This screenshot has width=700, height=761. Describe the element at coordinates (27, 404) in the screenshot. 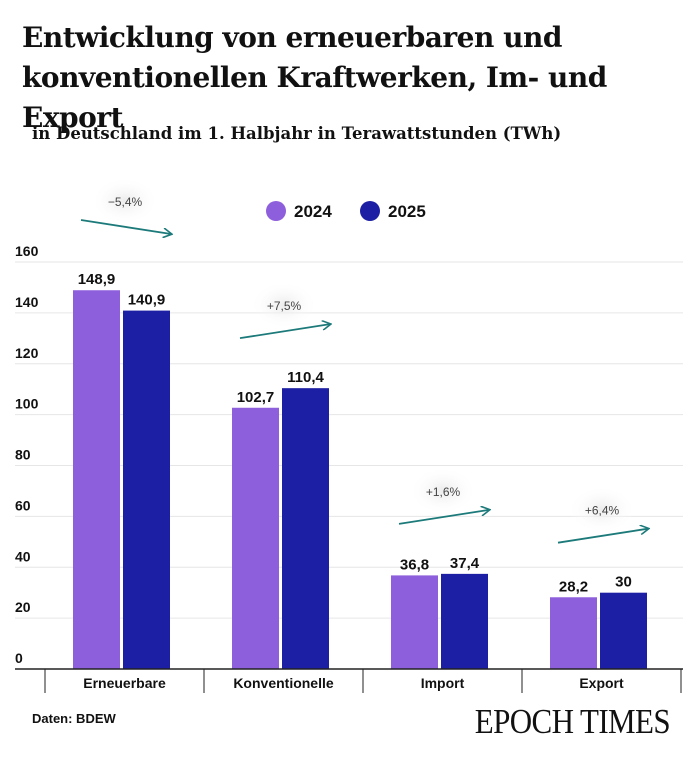

I see `y-tick-label: 100` at that location.